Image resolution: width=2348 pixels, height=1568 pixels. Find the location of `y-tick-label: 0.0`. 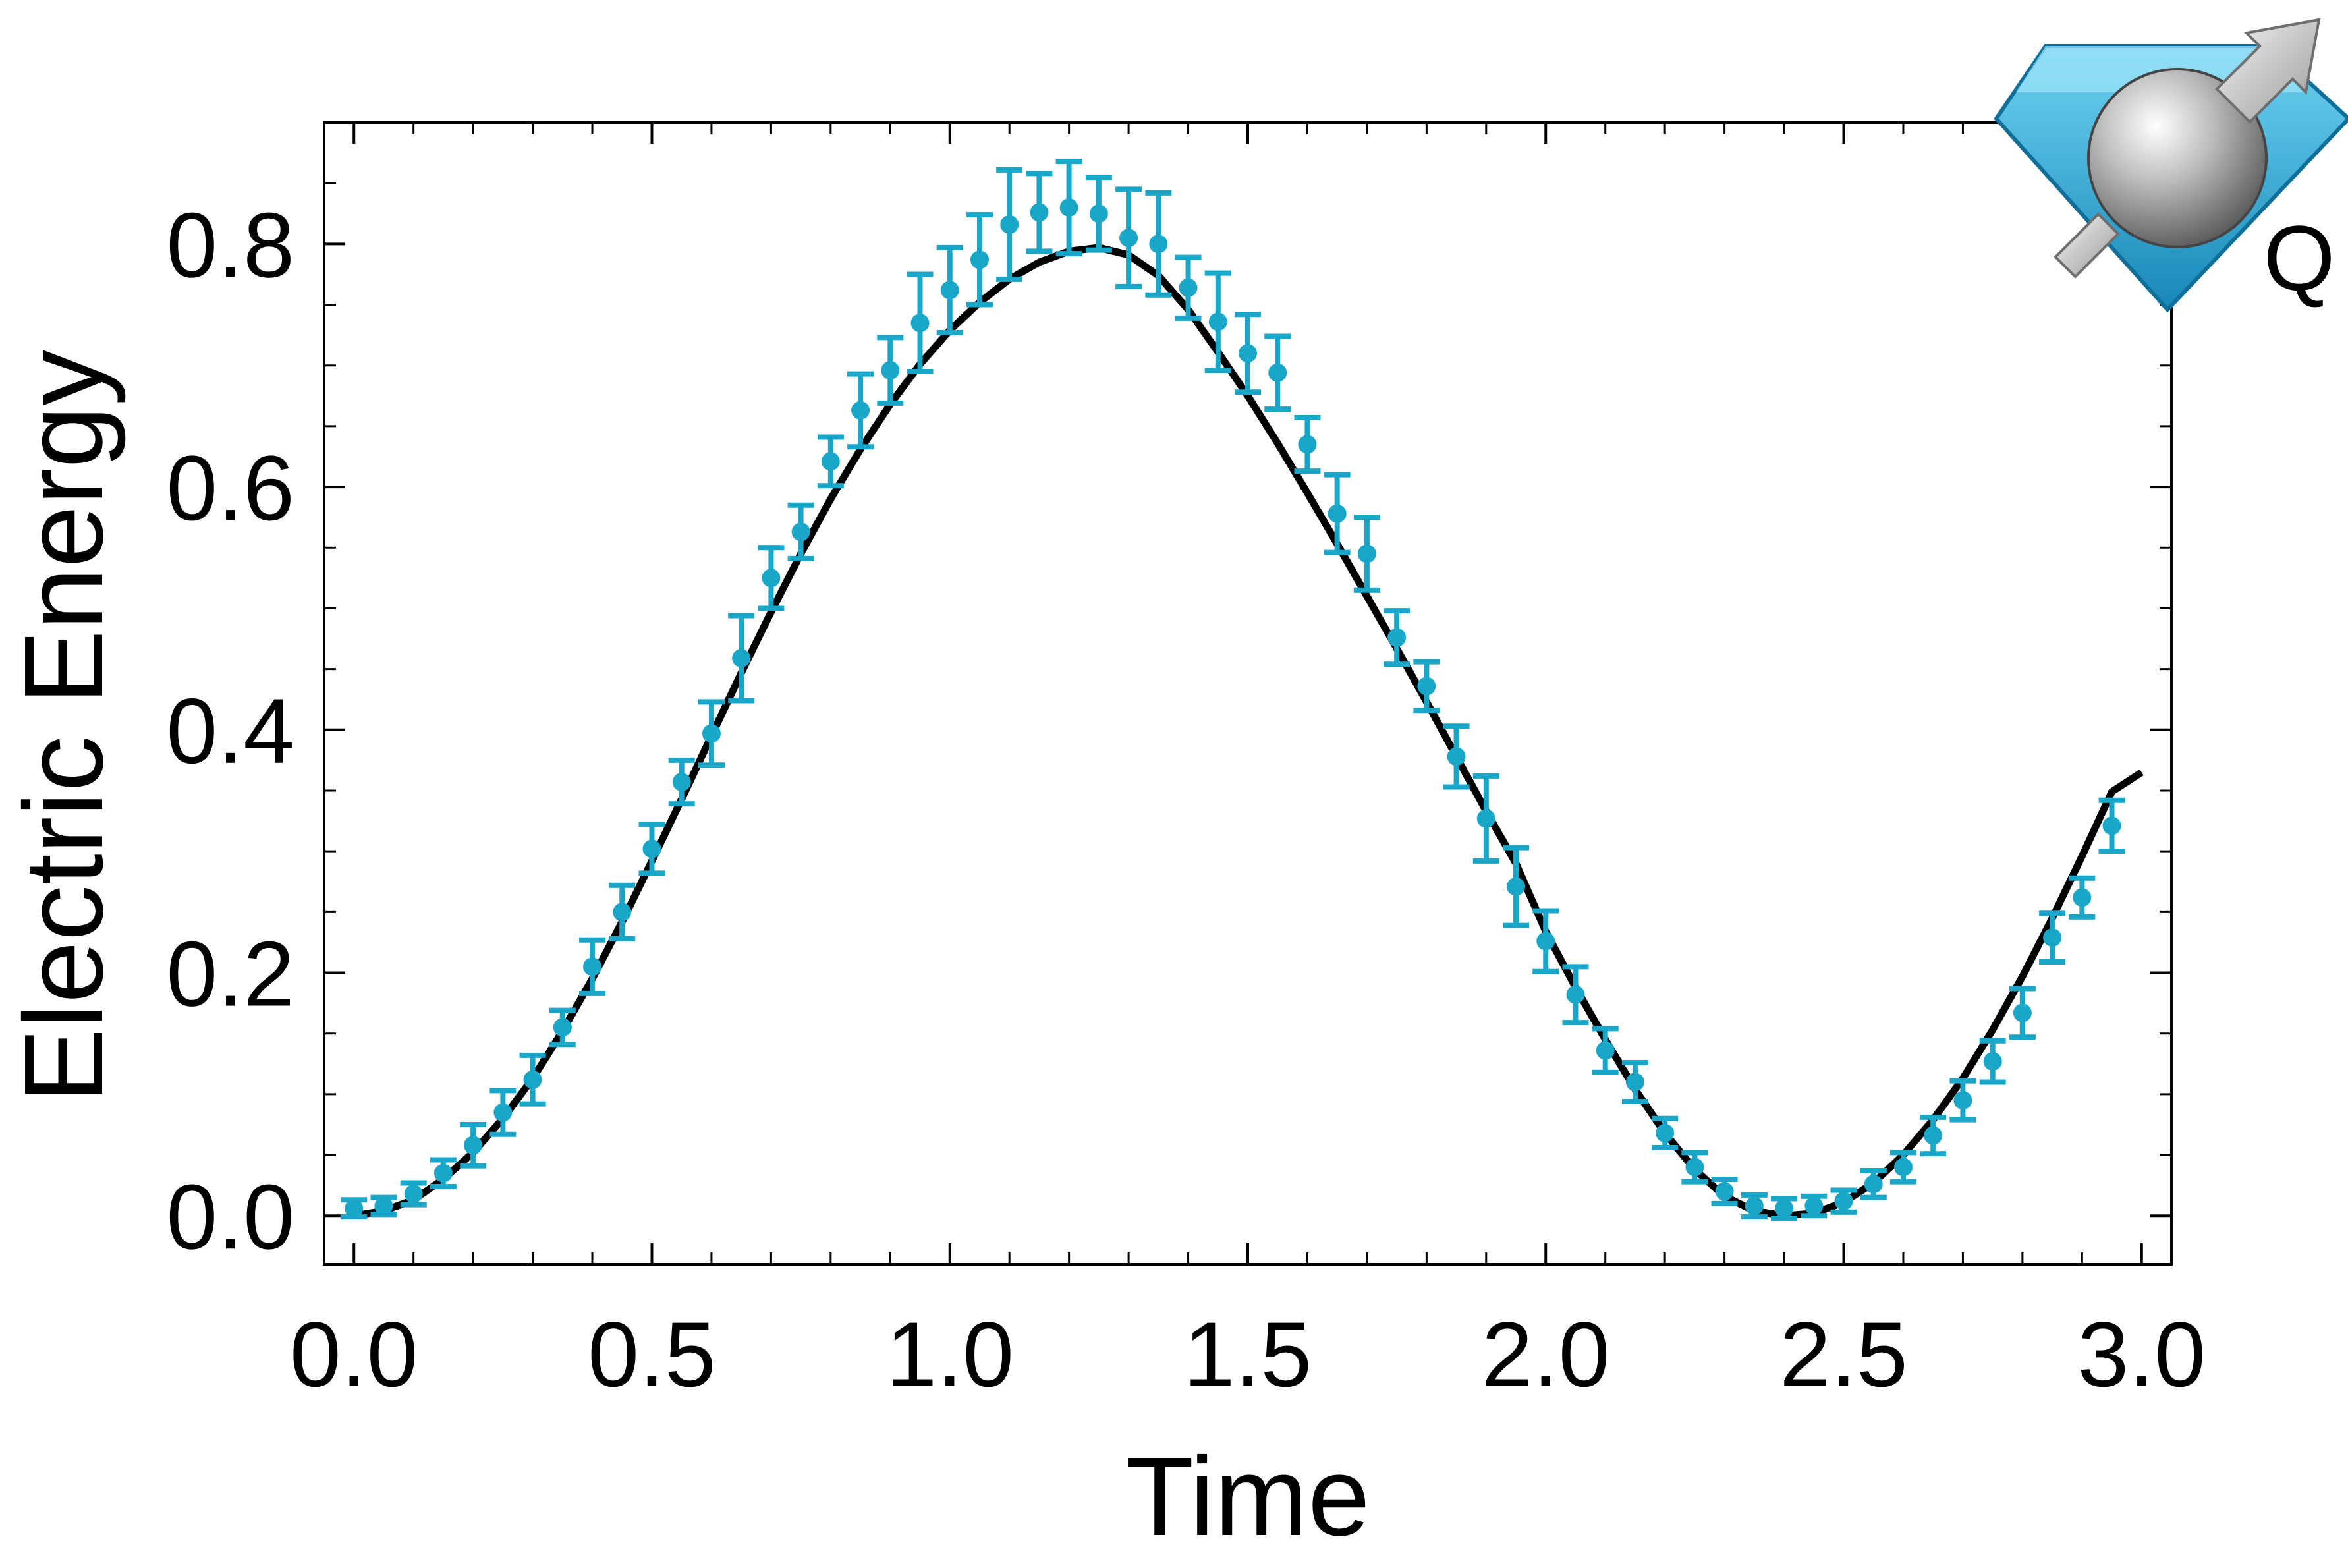

y-tick-label: 0.0 is located at coordinates (230, 1216).